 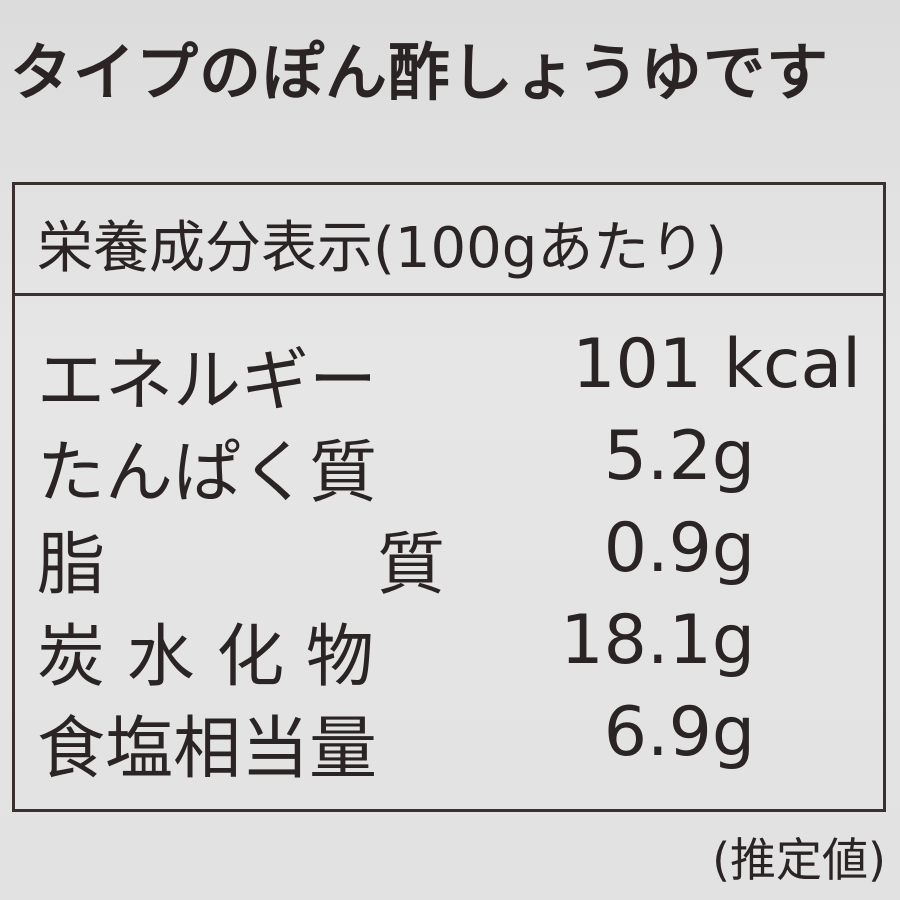 What do you see at coordinates (679, 456) in the screenshot?
I see `row-value: 5.2g` at bounding box center [679, 456].